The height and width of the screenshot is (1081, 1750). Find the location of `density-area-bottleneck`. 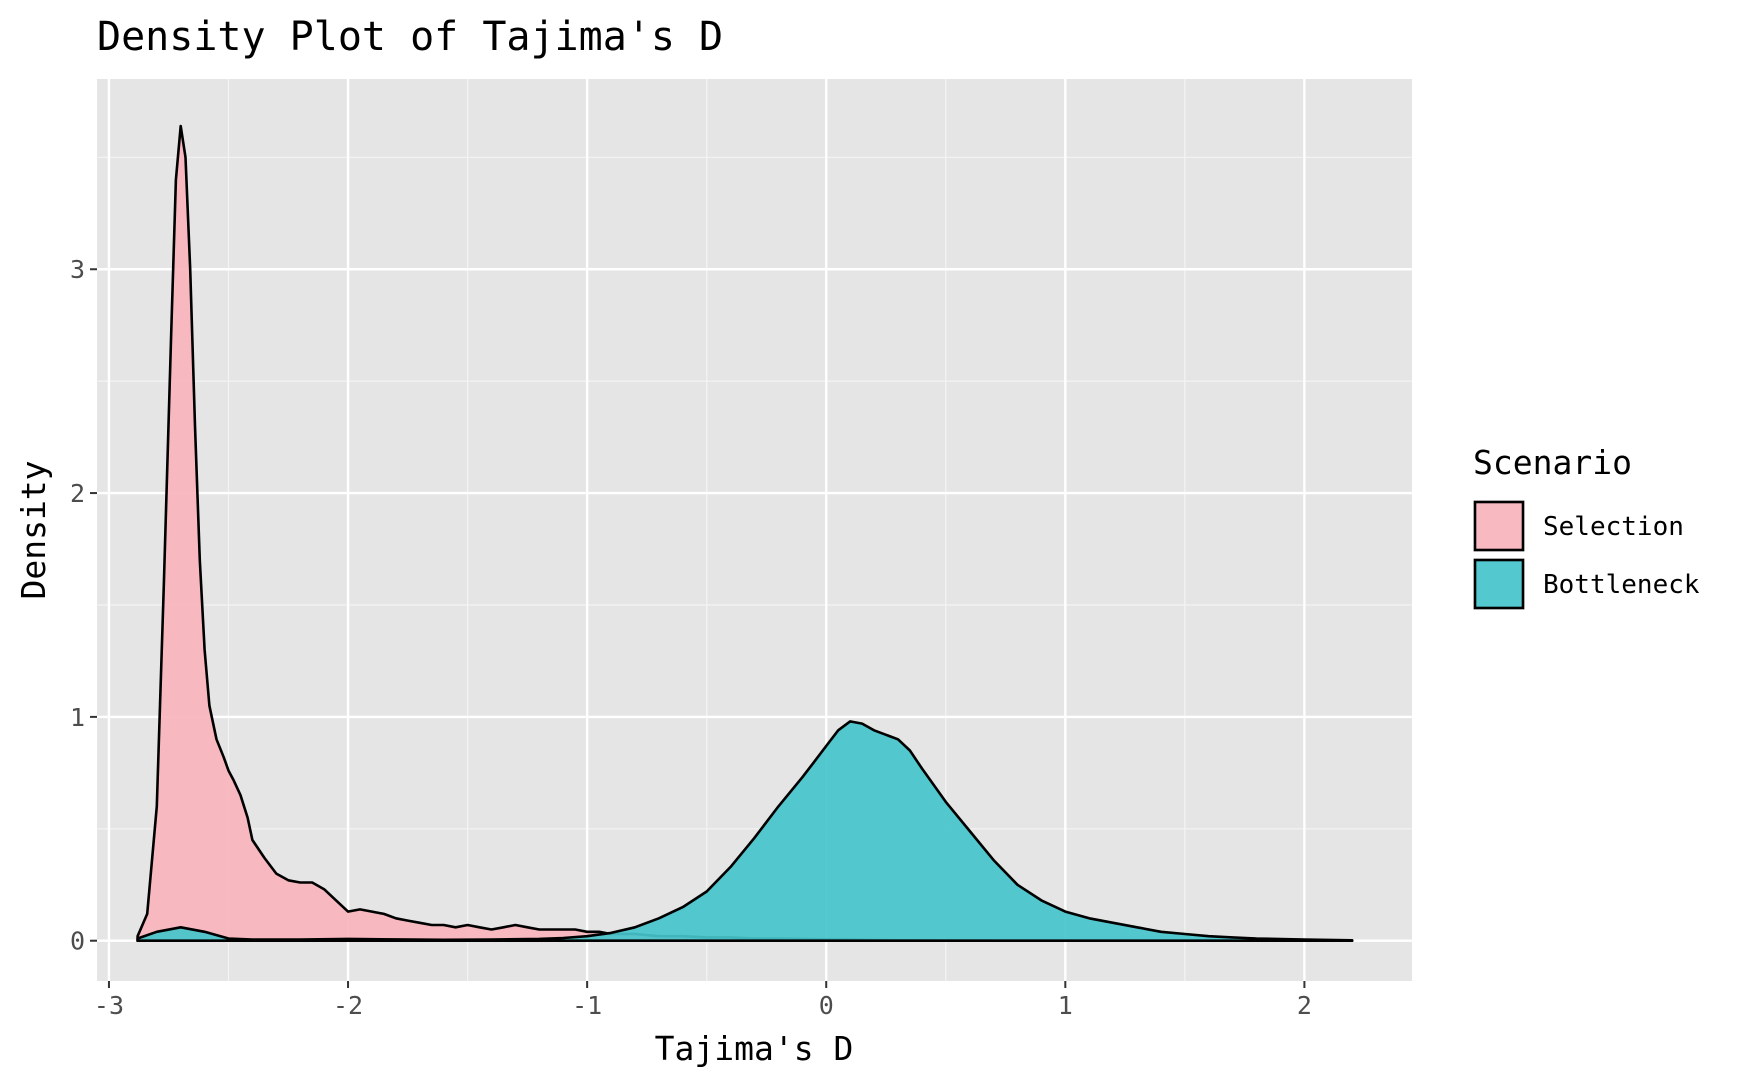

density-area-bottleneck is located at coordinates (745, 831).